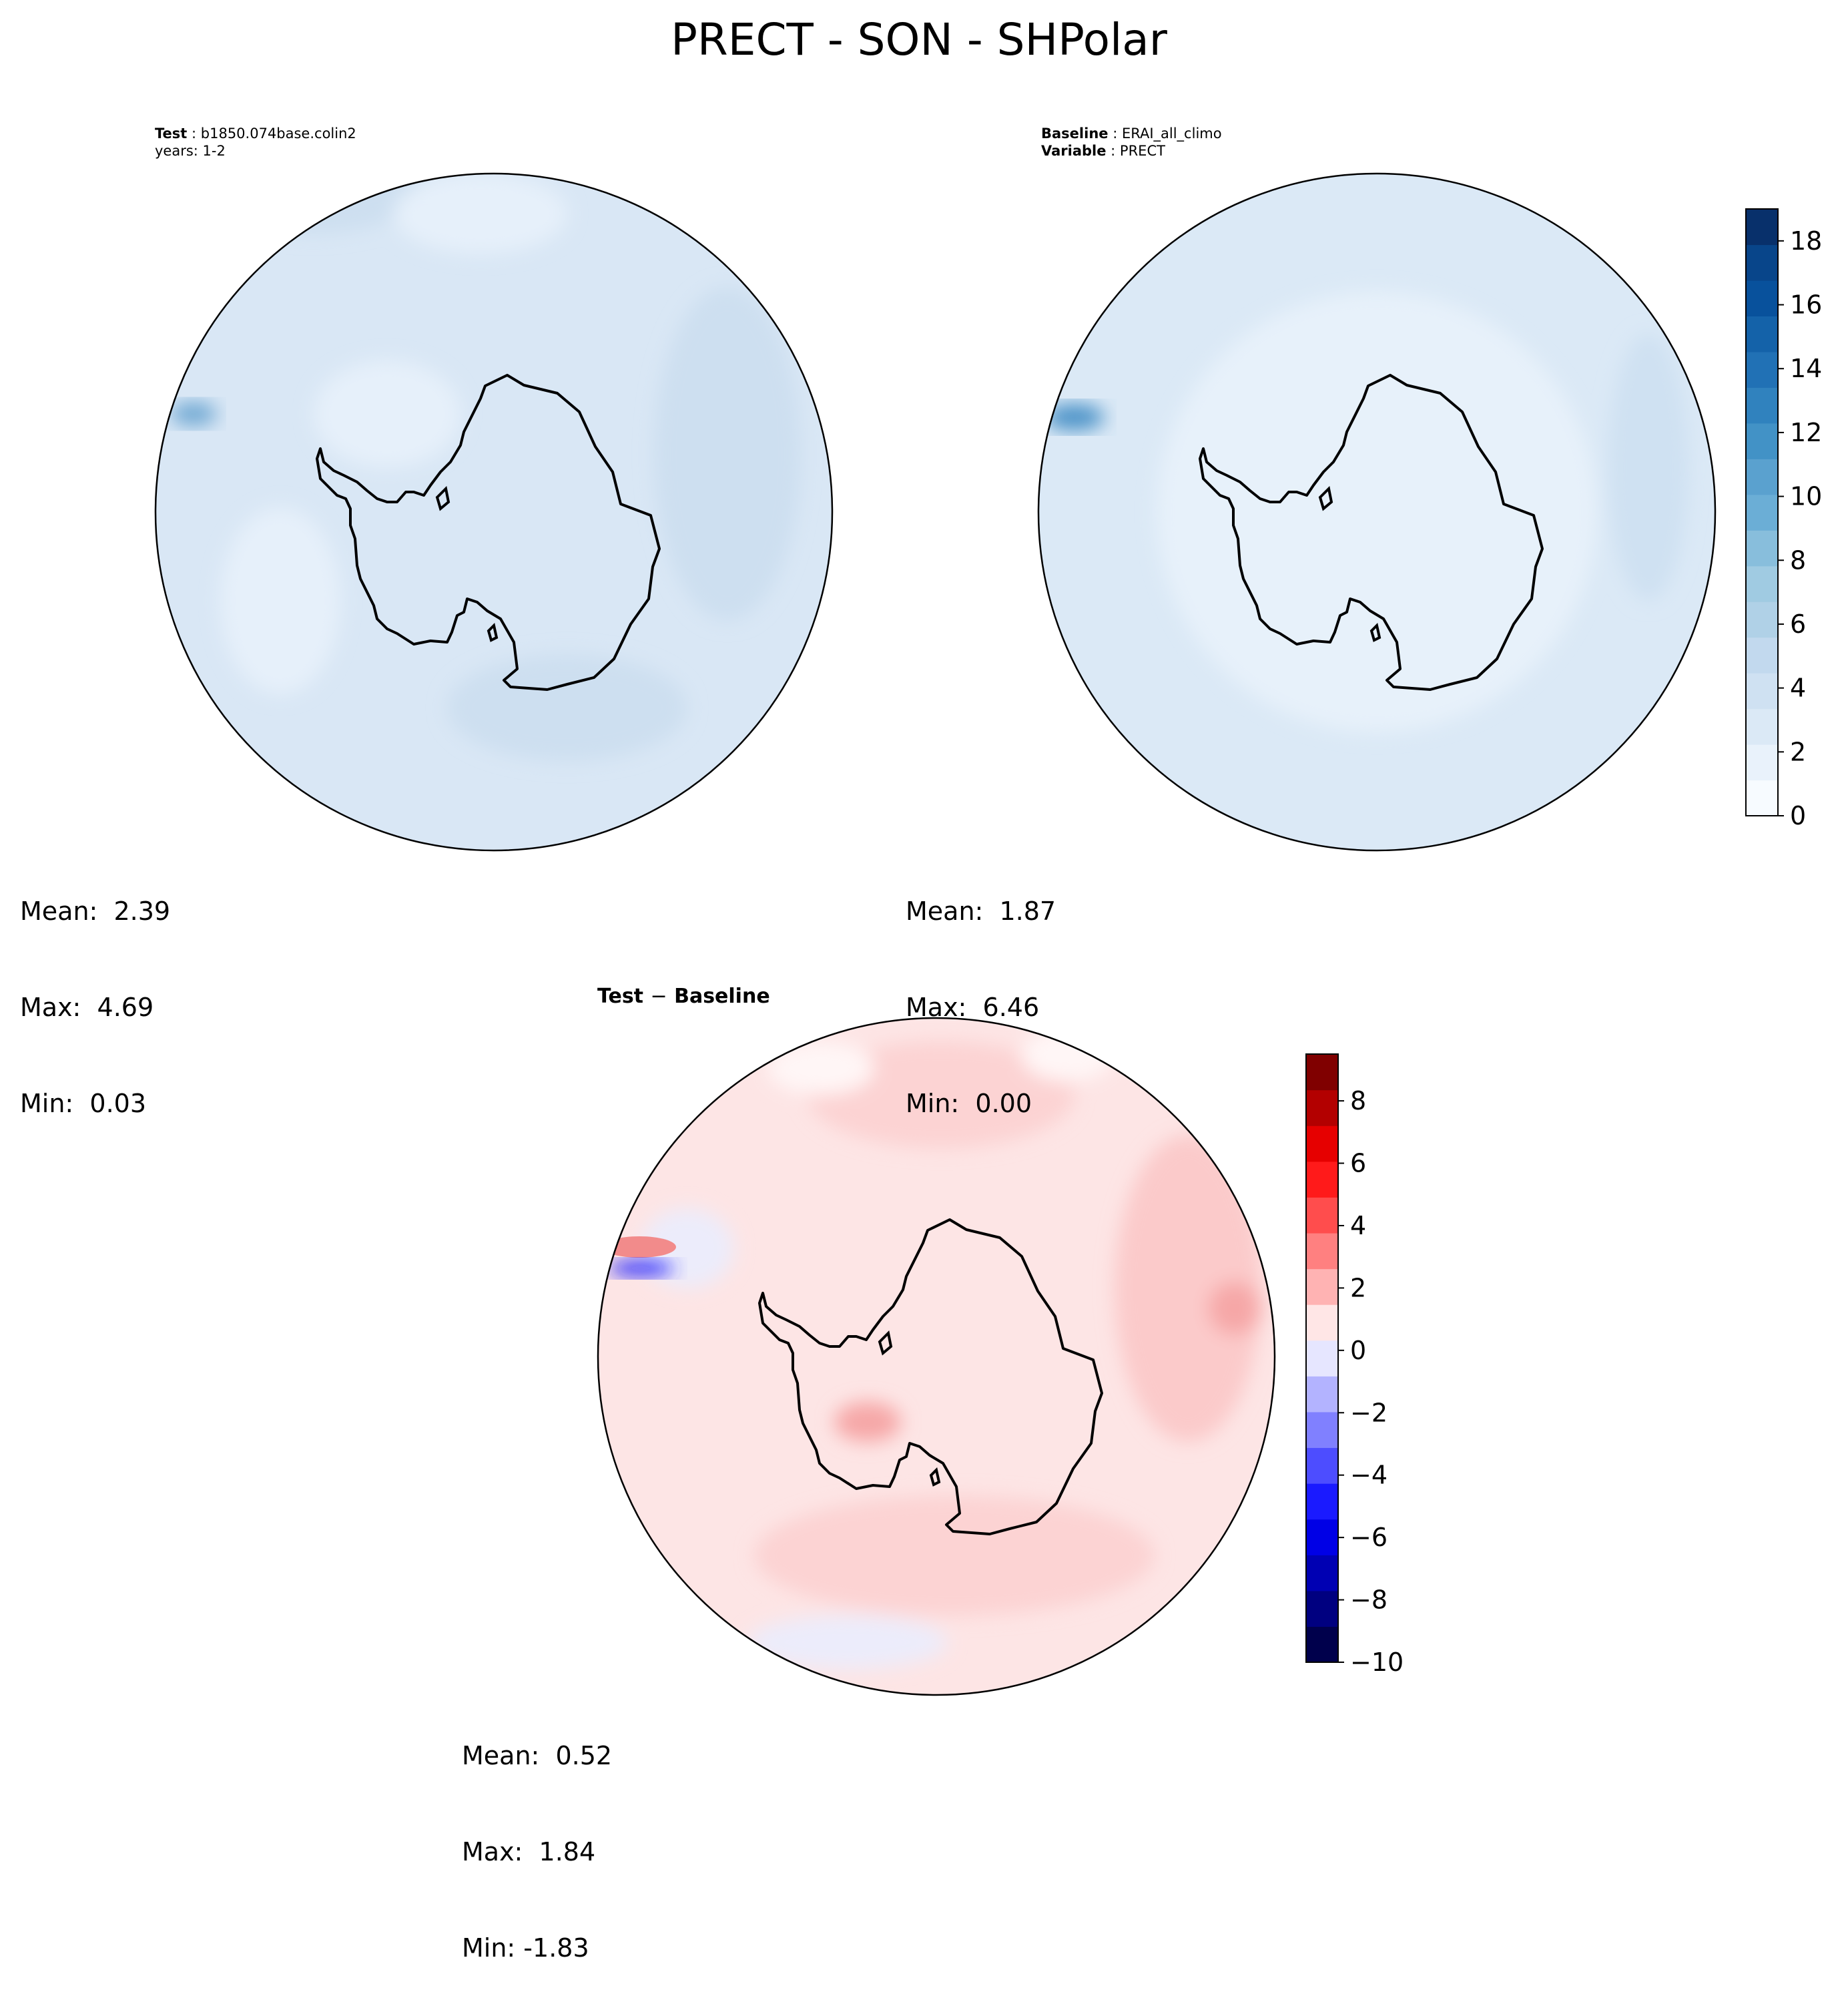 Image resolution: width=1848 pixels, height=1996 pixels. What do you see at coordinates (1806, 305) in the screenshot?
I see `seq-colorbar-tick-label: 16` at bounding box center [1806, 305].